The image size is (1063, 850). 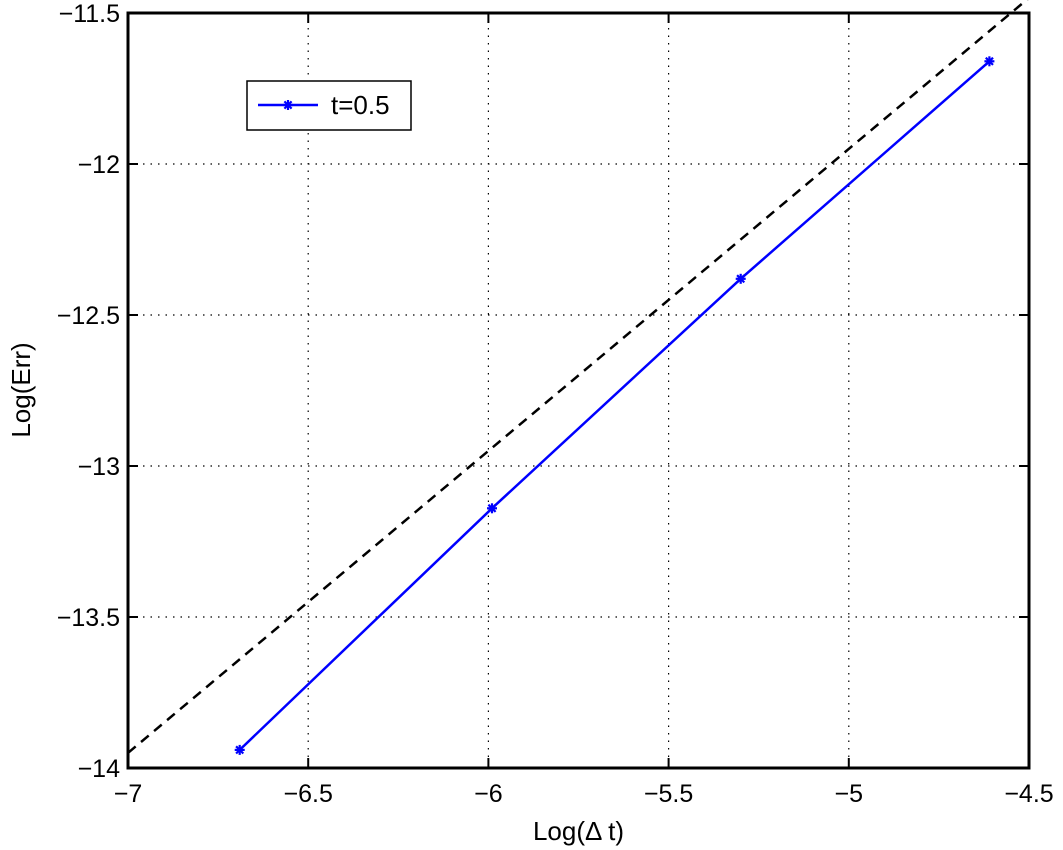 What do you see at coordinates (99, 769) in the screenshot?
I see `y-tick-label: −14` at bounding box center [99, 769].